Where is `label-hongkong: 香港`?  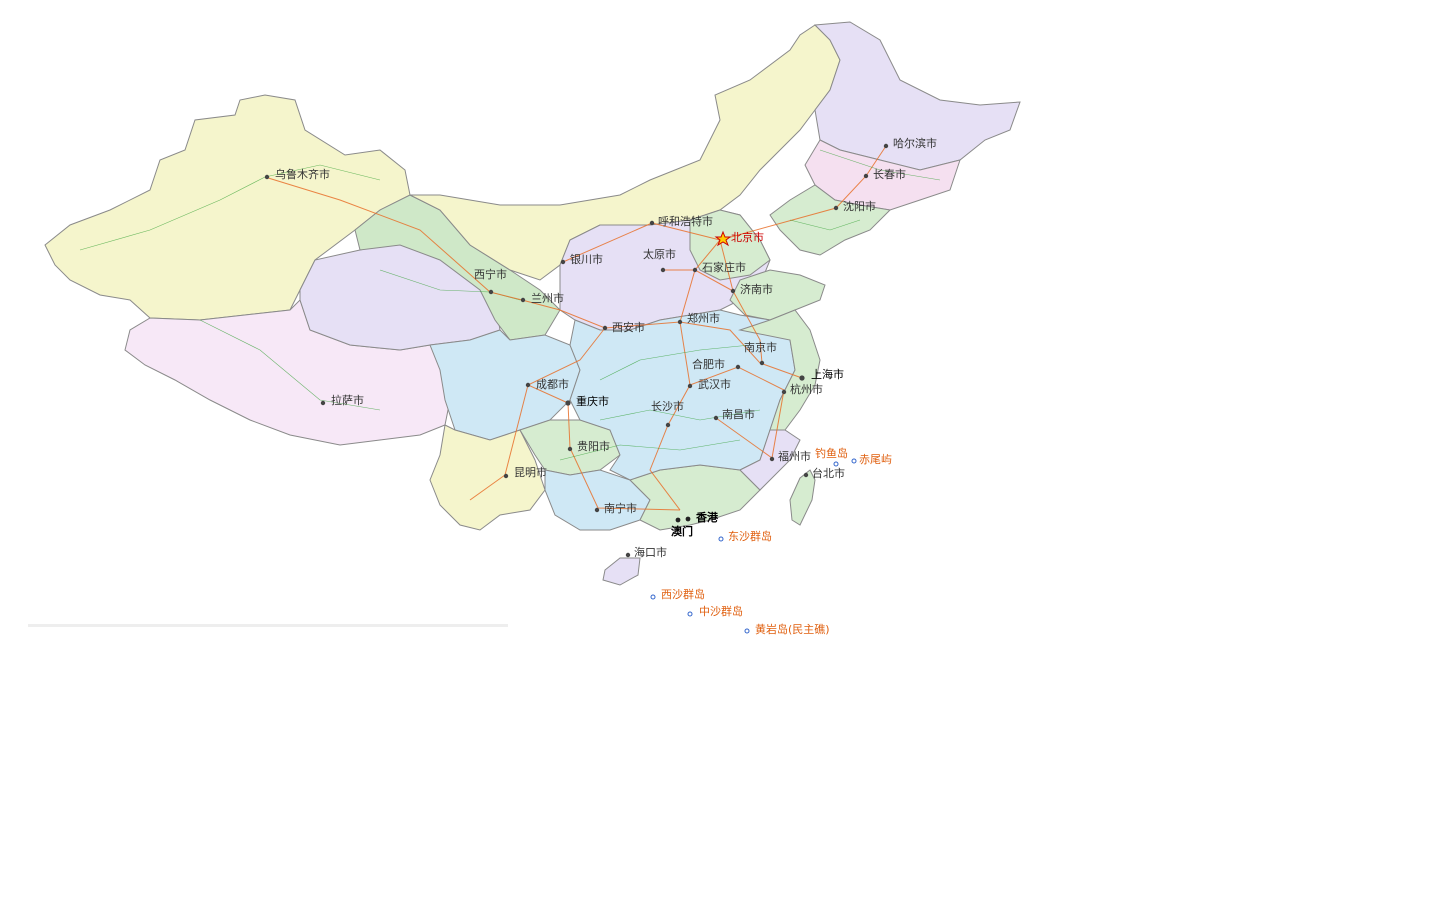
label-hongkong: 香港 is located at coordinates (707, 517).